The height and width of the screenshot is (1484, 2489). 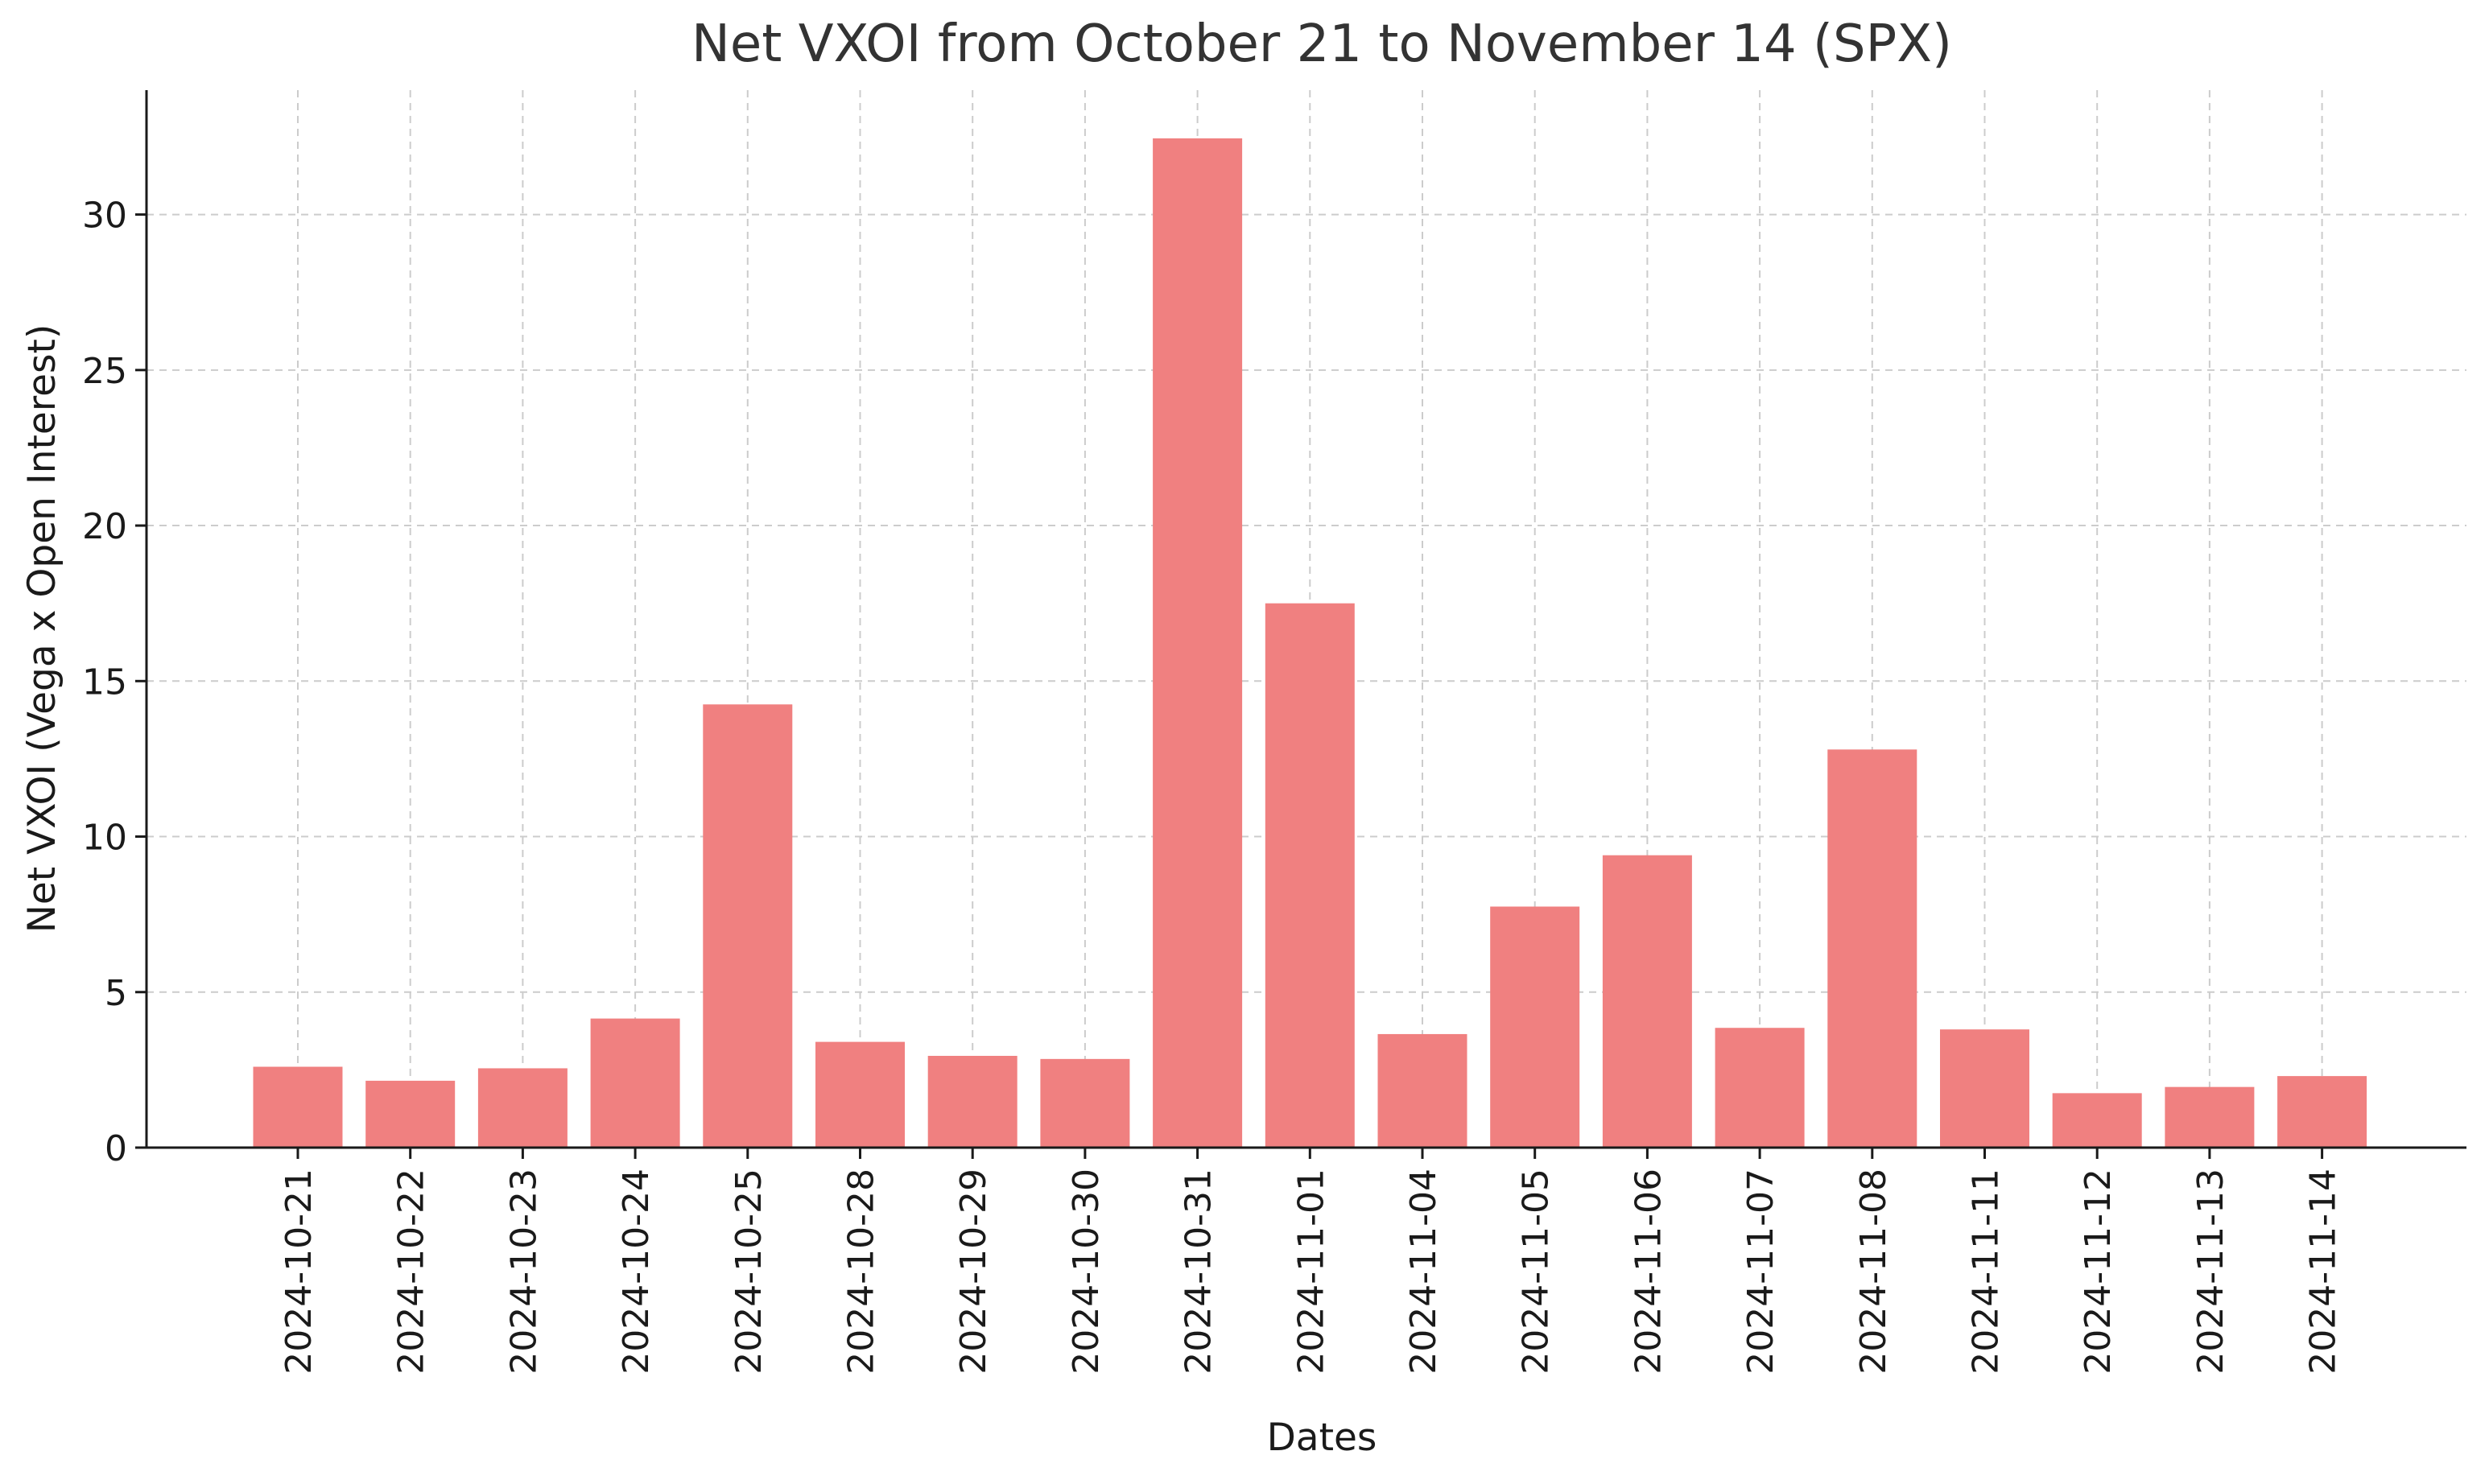 I want to click on y-tick-label: 30, so click(x=104, y=216).